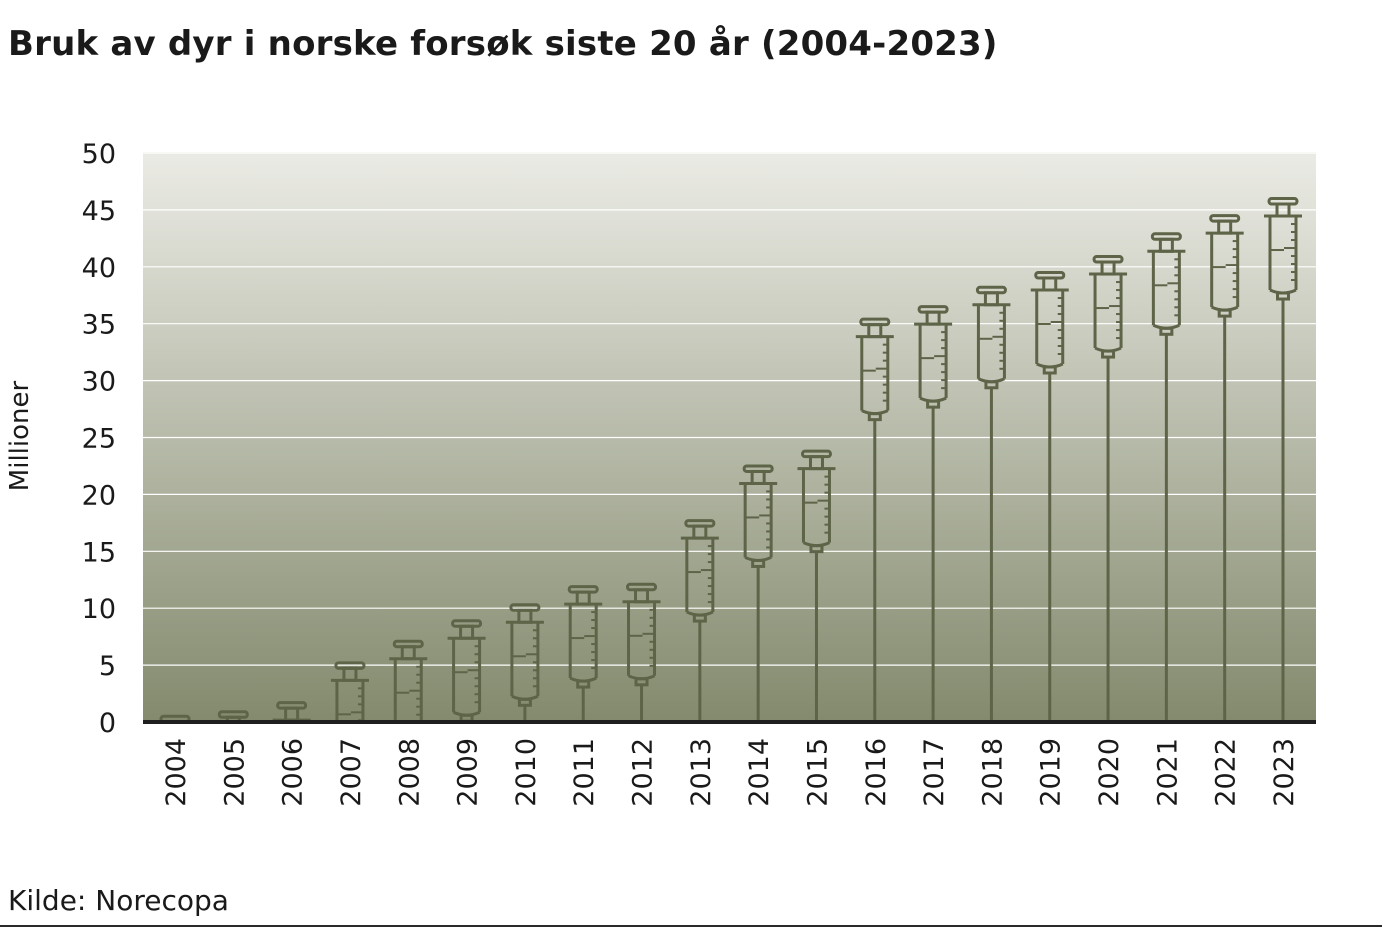 The width and height of the screenshot is (1382, 928). What do you see at coordinates (1109, 772) in the screenshot?
I see `x-tick-label: 2020` at bounding box center [1109, 772].